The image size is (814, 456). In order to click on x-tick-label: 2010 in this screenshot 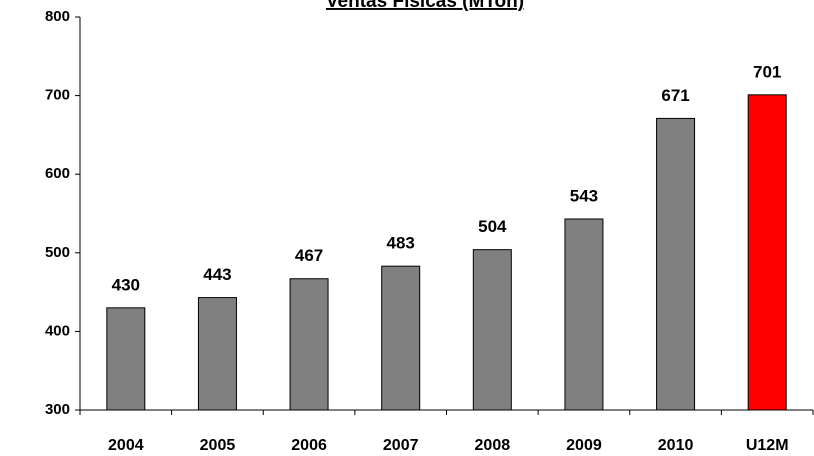, I will do `click(676, 445)`.